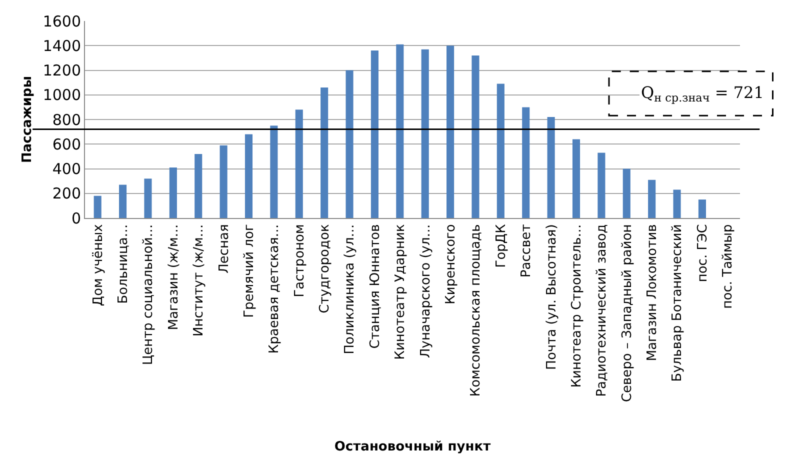 This screenshot has height=474, width=800. What do you see at coordinates (413, 447) in the screenshot?
I see `x-axis-title: Остановочный пункт` at bounding box center [413, 447].